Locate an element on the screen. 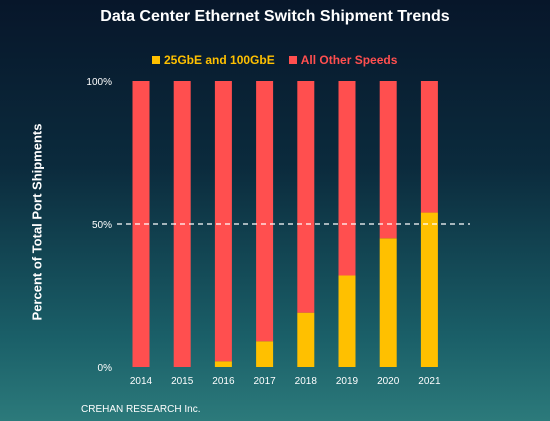 The image size is (550, 421). y-tick-label-50: 50% is located at coordinates (102, 225).